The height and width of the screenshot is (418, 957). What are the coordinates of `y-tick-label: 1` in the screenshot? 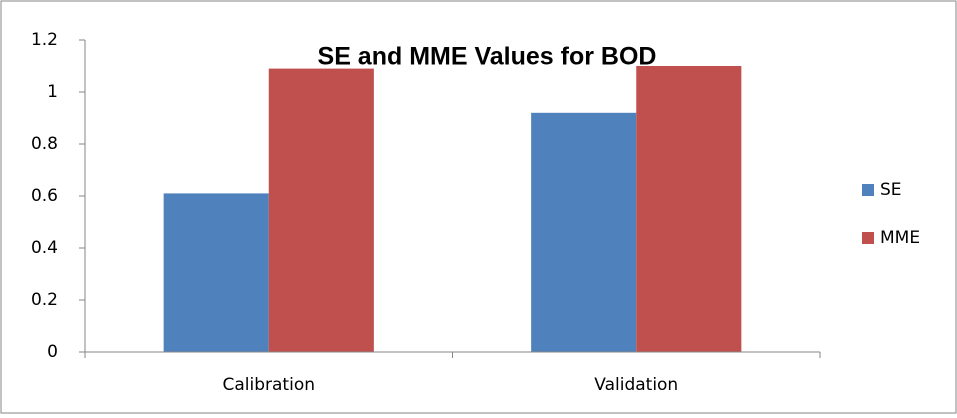 It's located at (52, 92).